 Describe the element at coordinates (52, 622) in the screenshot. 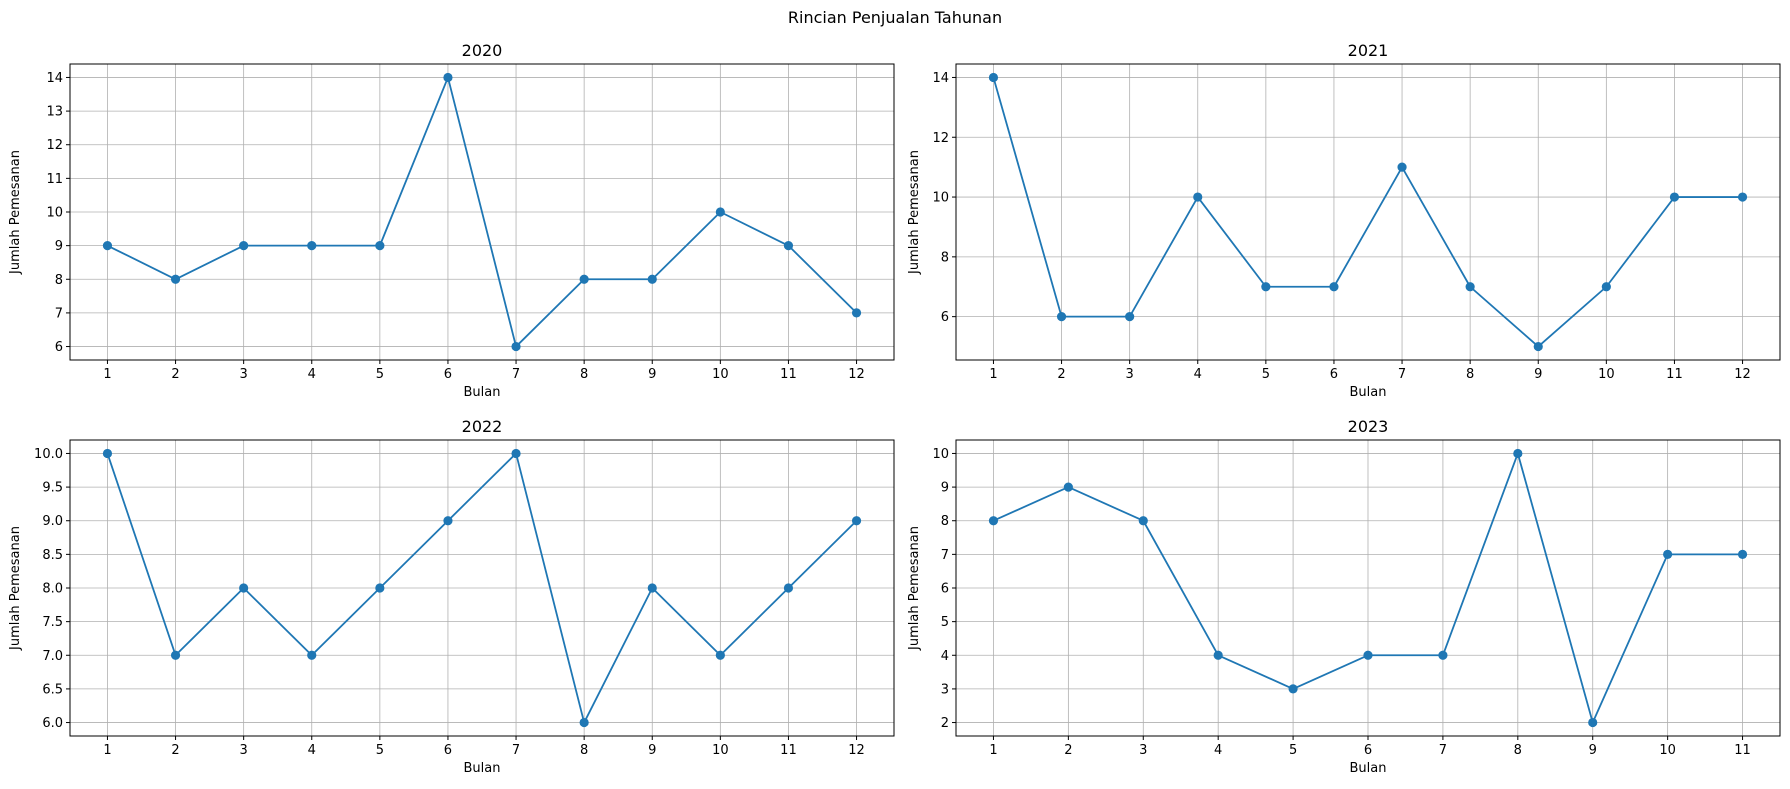

I see `y-tick-label: 7.5` at that location.